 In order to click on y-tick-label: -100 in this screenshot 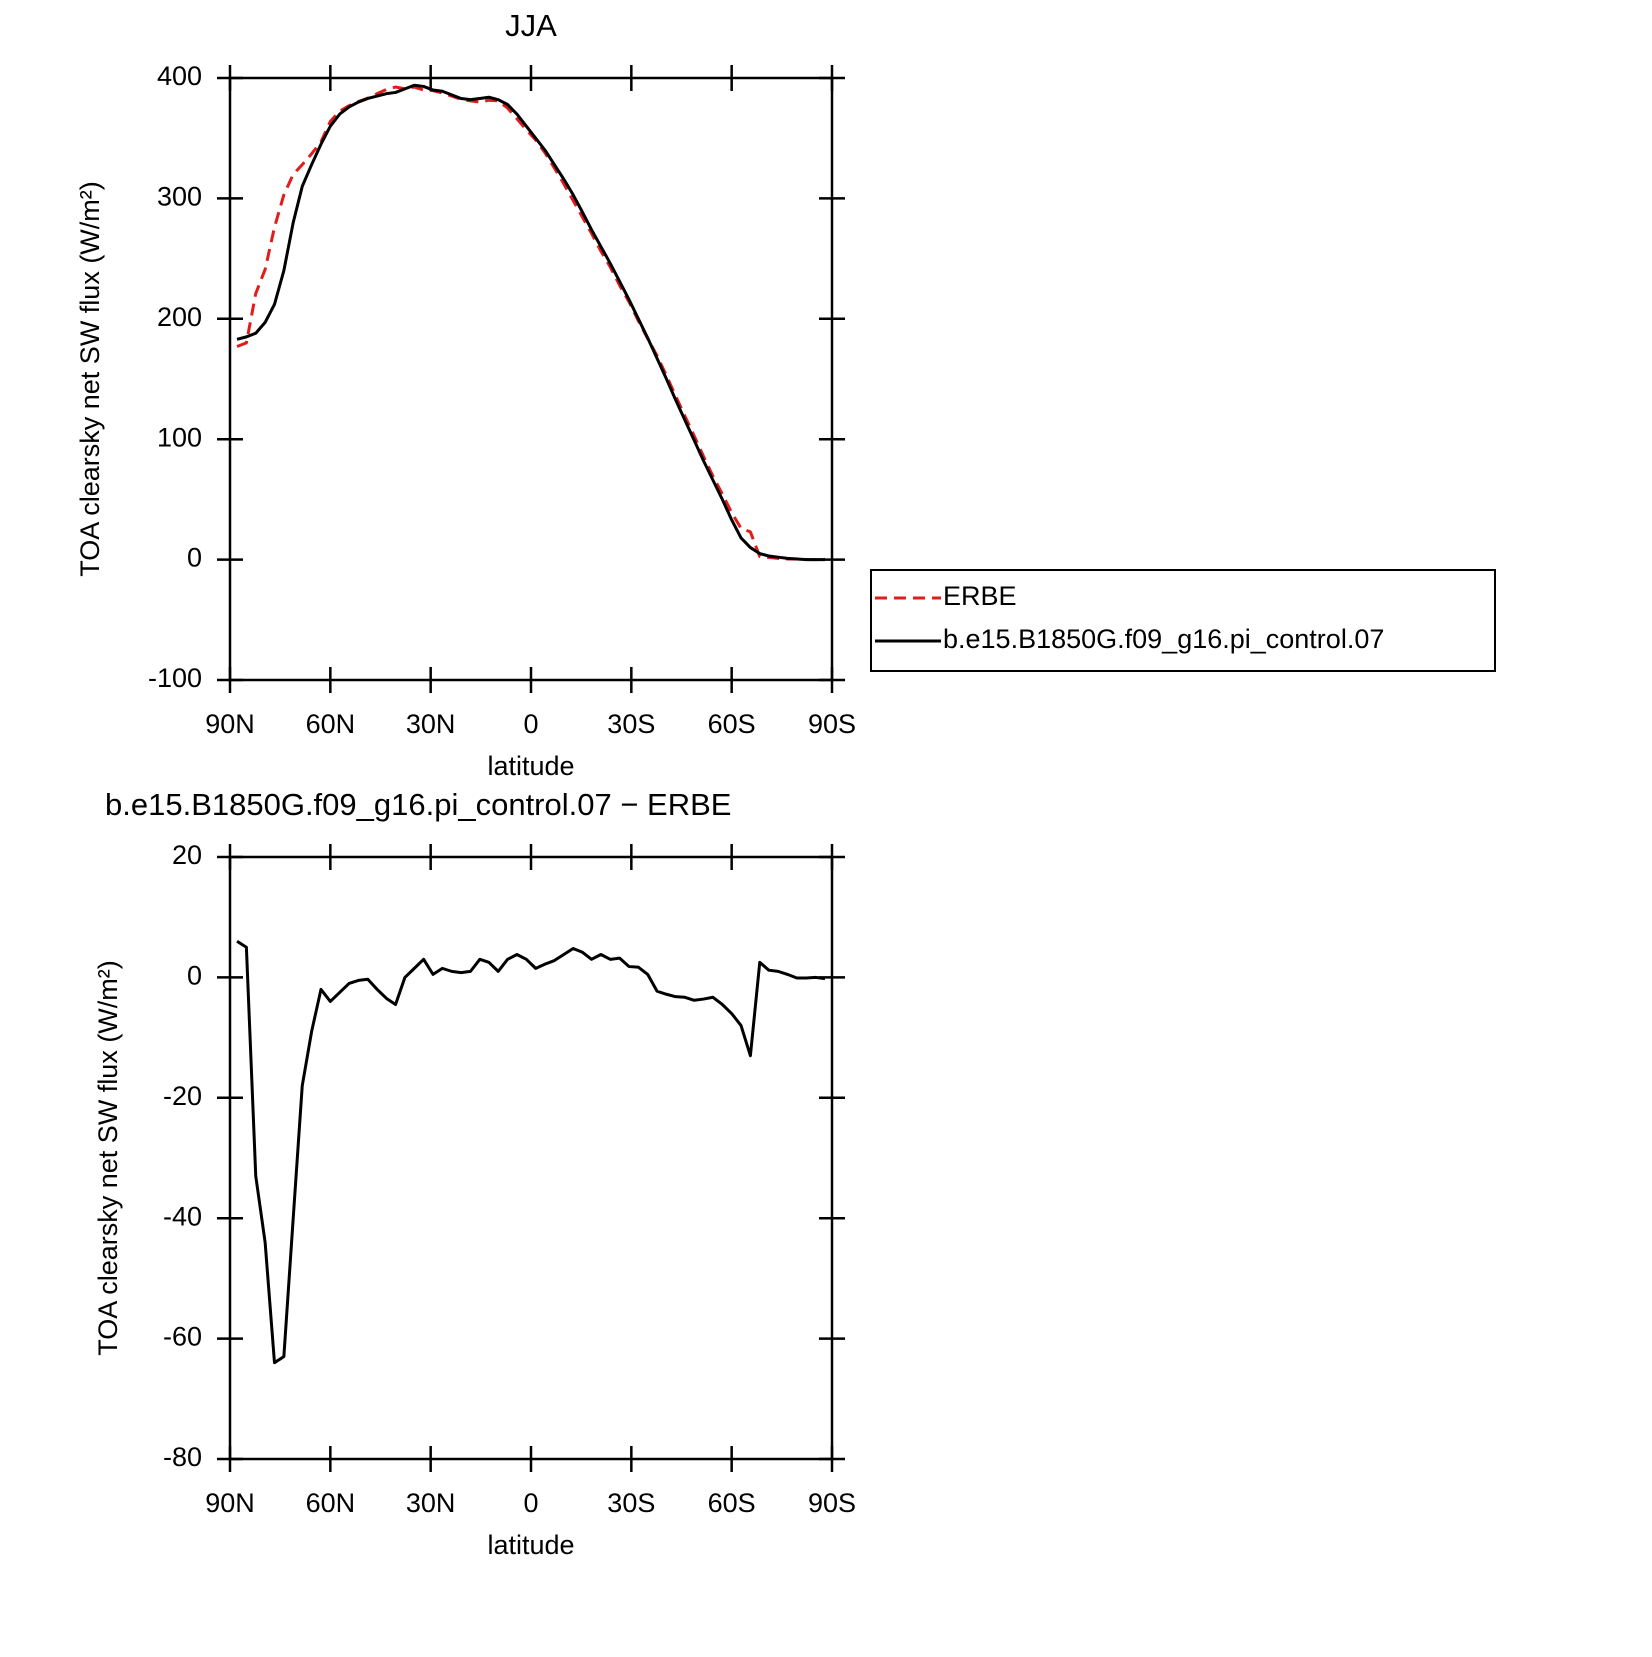, I will do `click(175, 678)`.